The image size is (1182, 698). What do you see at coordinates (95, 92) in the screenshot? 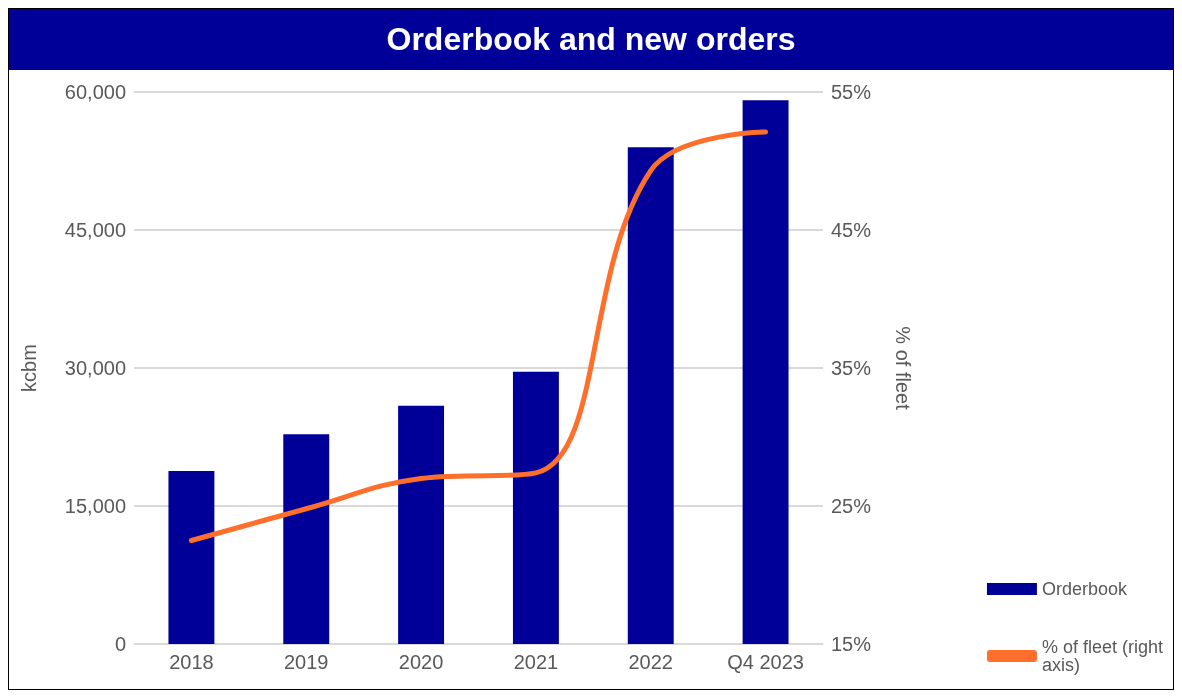
I see `y-tick-label: 60,000` at bounding box center [95, 92].